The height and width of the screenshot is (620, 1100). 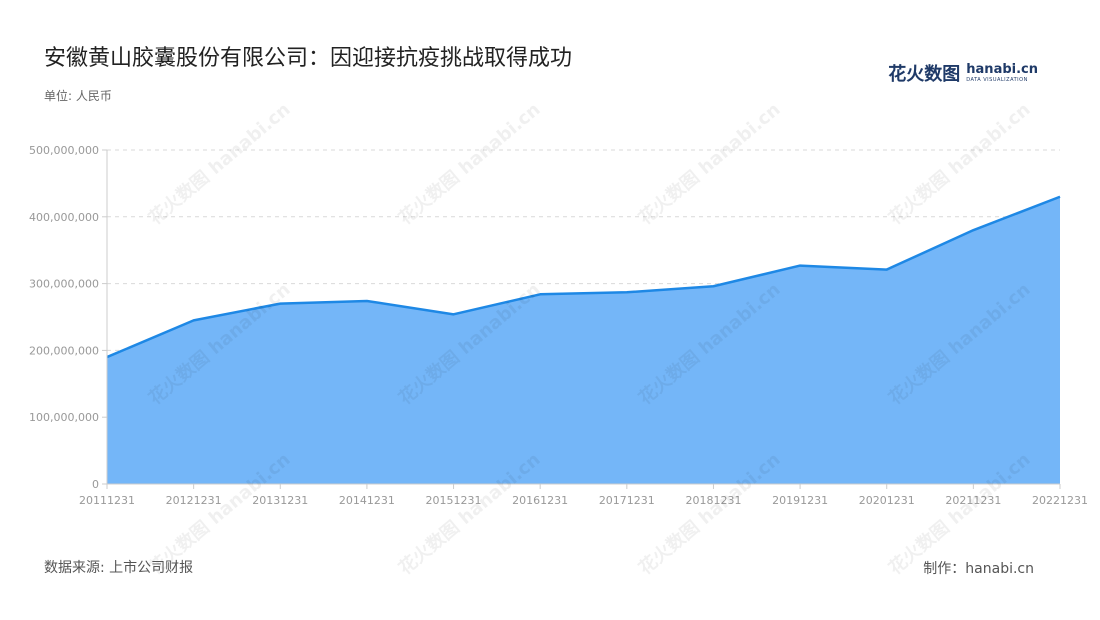 I want to click on y-tick-label: 400,000,000, so click(x=64, y=217).